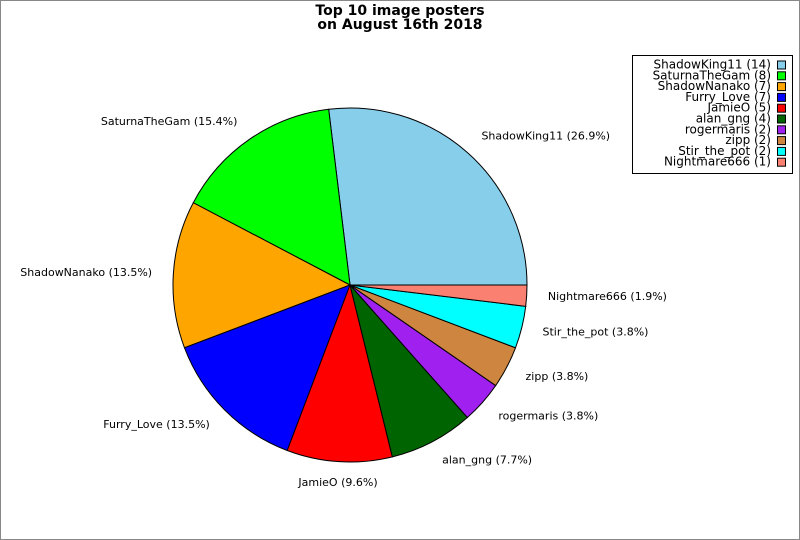 The width and height of the screenshot is (800, 540). I want to click on slice-label: Nightmare666 (1.9%), so click(607, 296).